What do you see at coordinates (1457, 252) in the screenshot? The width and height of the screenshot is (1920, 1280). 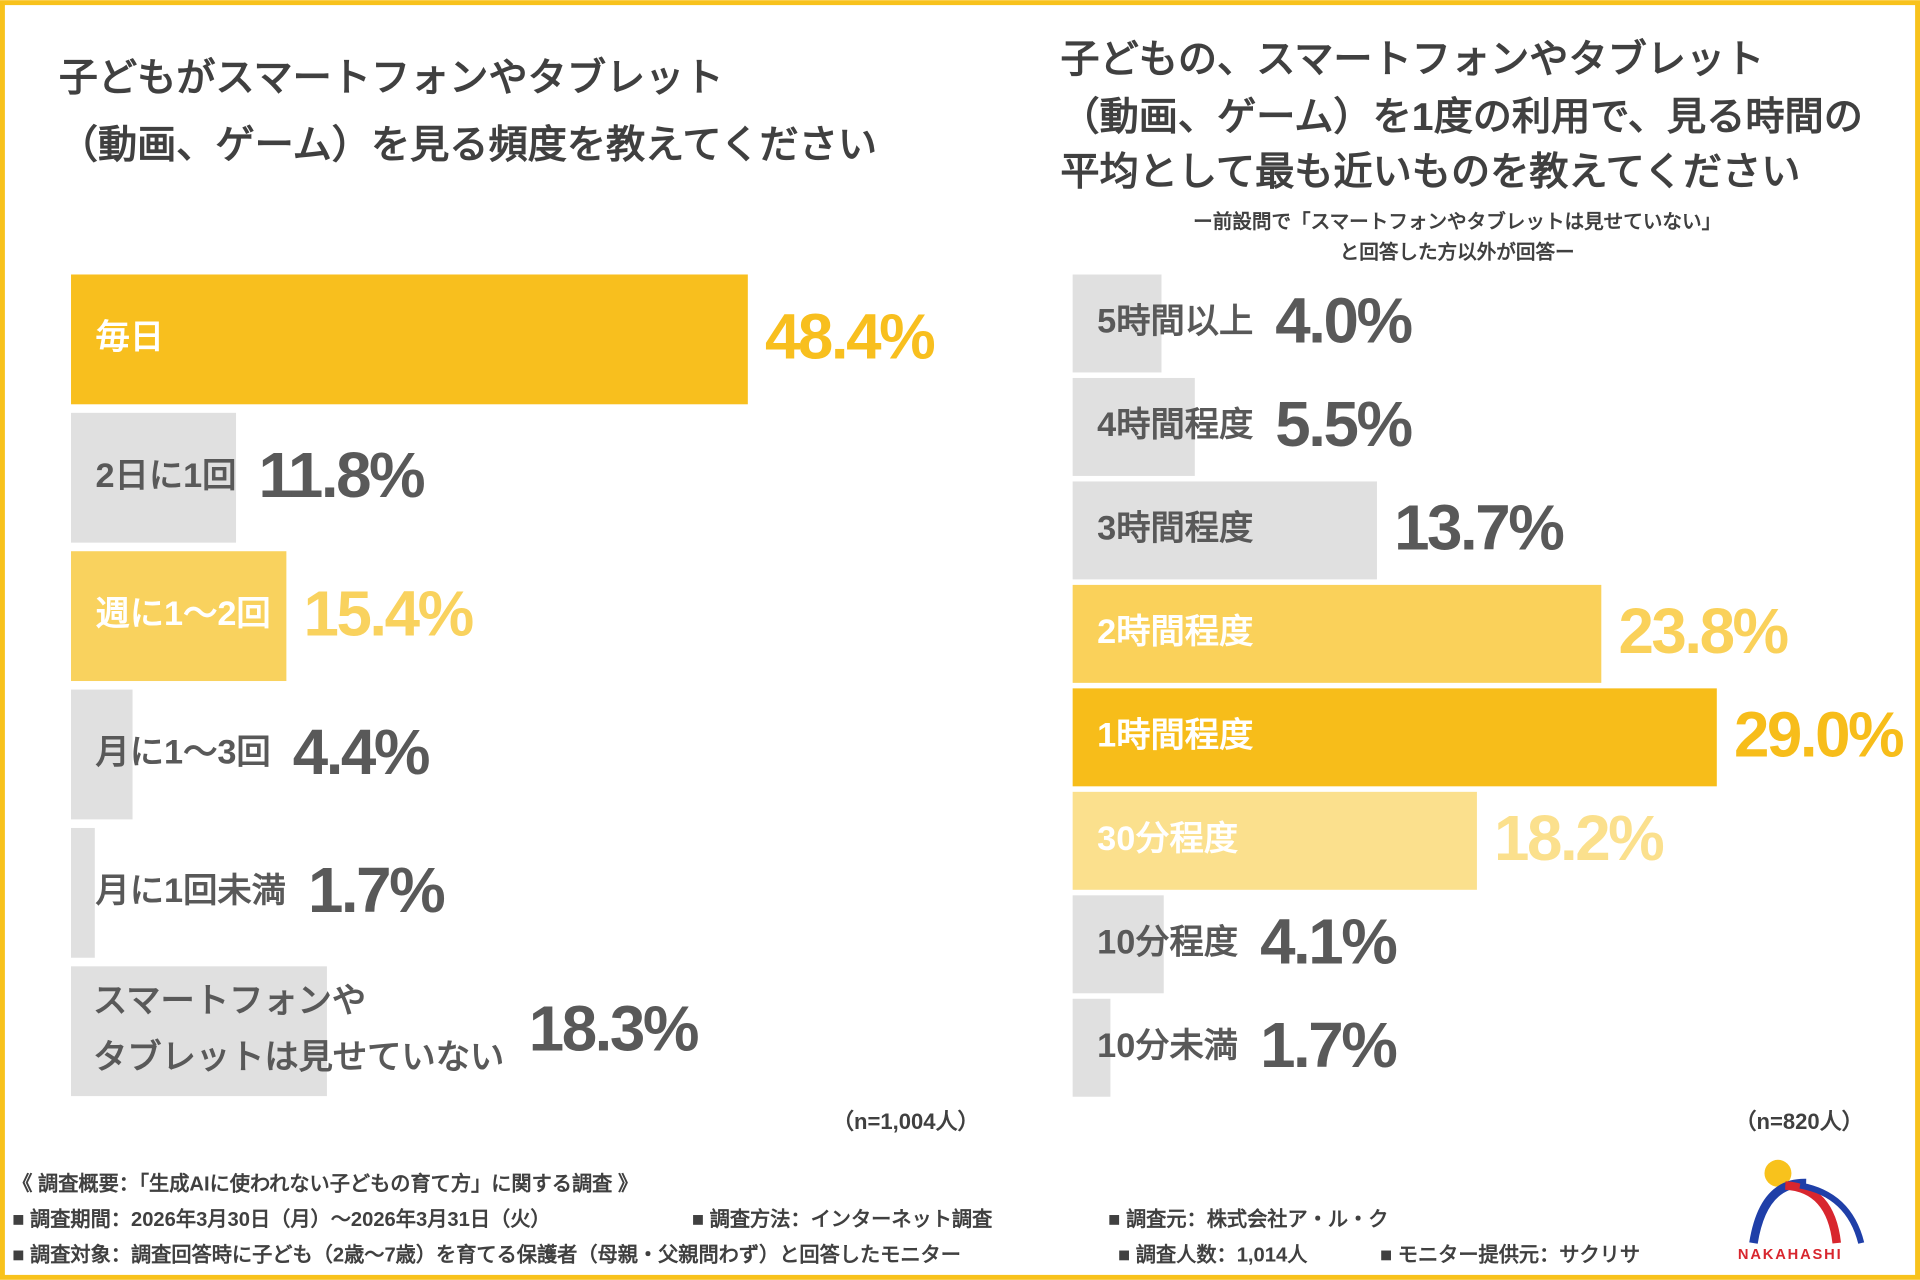 I see `chart-subtitle: と回答した方以外が回答ー` at bounding box center [1457, 252].